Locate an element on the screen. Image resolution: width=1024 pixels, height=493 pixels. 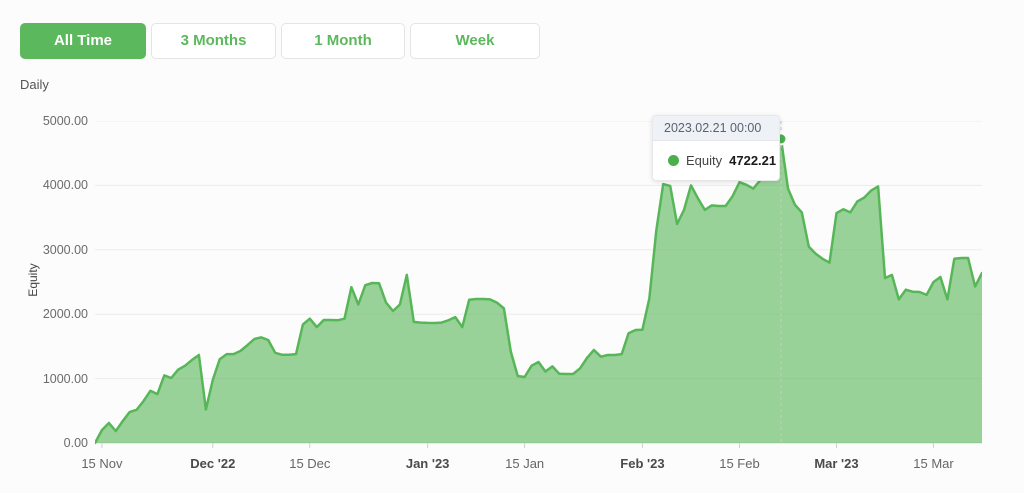
tab-3-months: 3 Months is located at coordinates (213, 41).